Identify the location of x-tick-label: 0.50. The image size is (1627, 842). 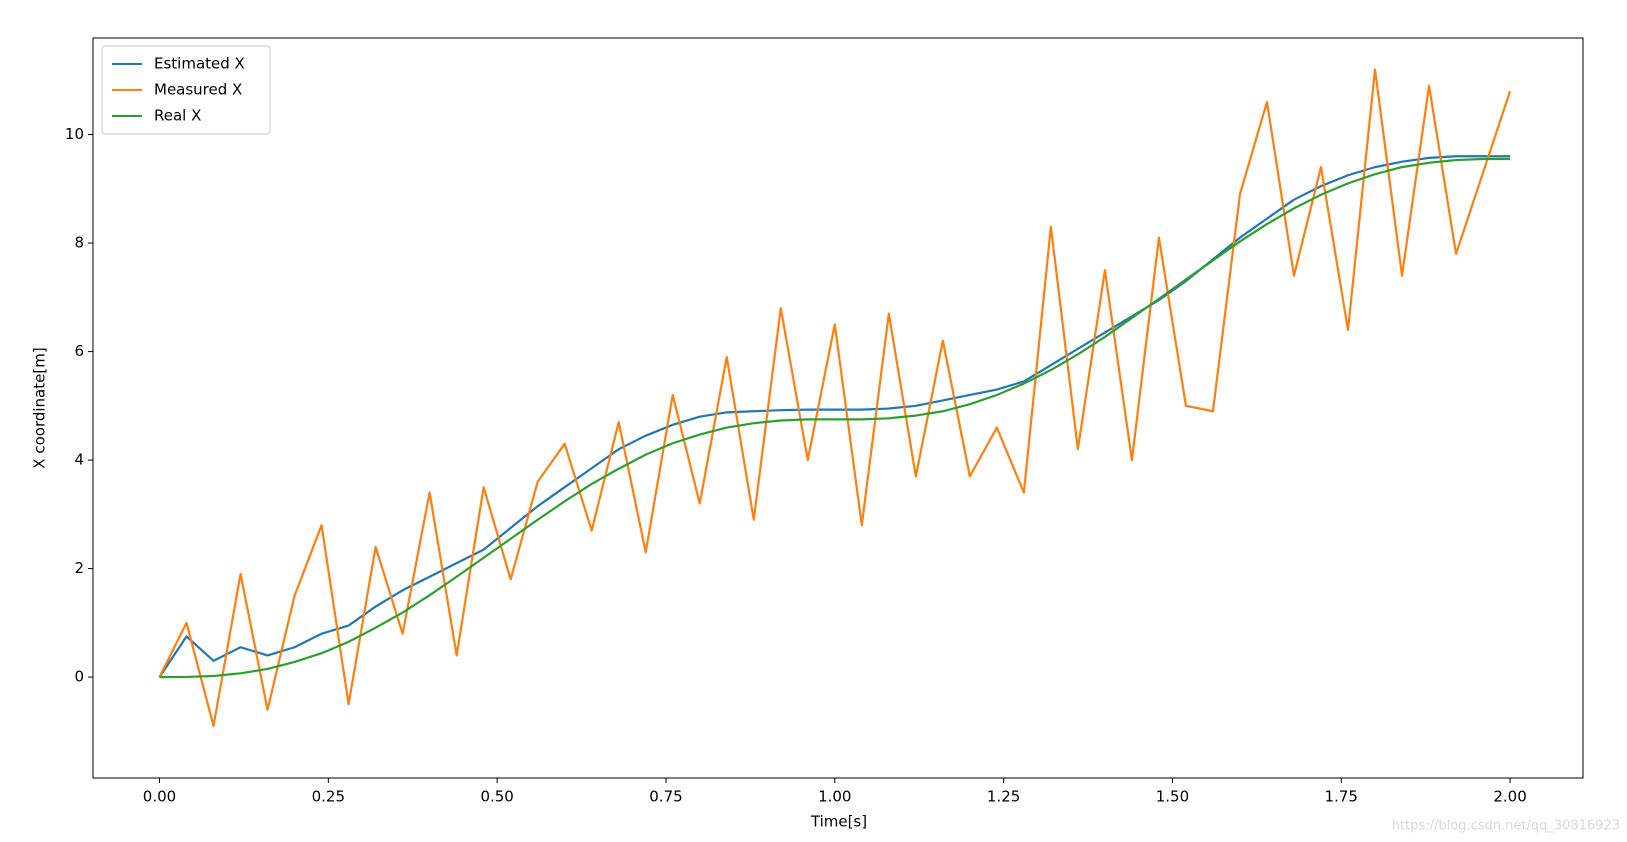
(496, 797).